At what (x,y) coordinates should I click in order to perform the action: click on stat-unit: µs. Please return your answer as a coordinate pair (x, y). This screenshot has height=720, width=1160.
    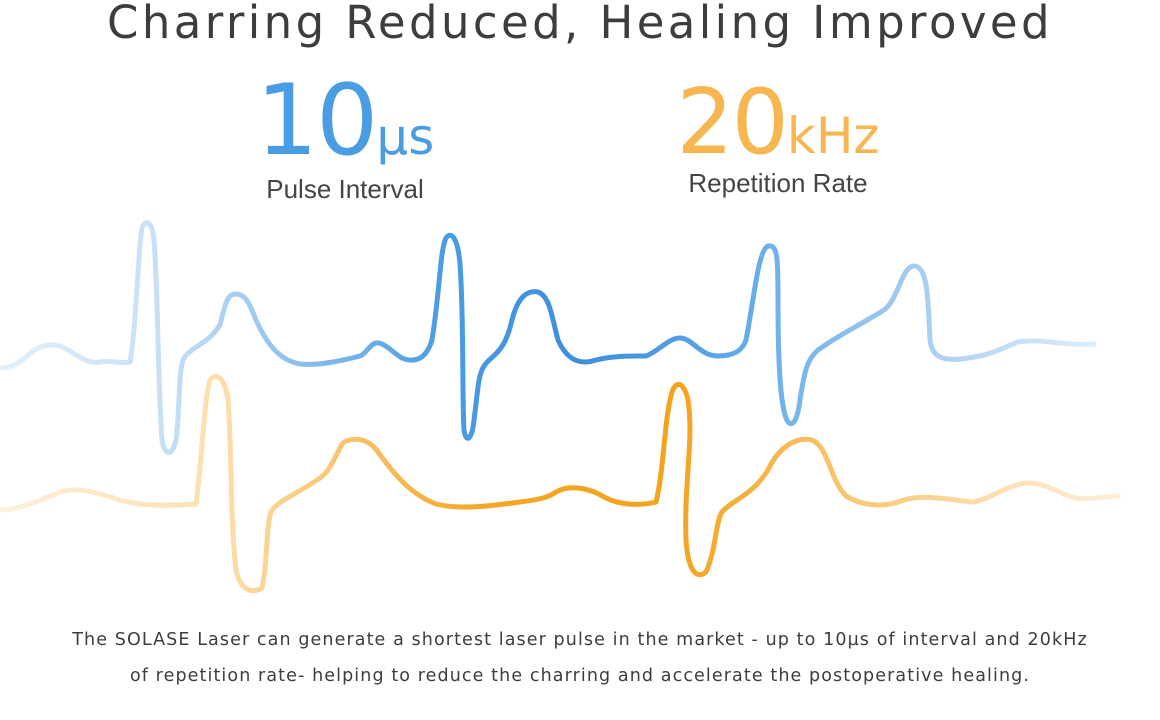
    Looking at the image, I should click on (405, 137).